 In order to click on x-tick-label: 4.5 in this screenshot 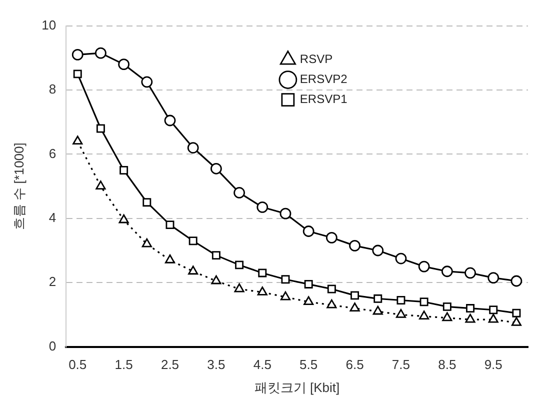, I will do `click(262, 364)`.